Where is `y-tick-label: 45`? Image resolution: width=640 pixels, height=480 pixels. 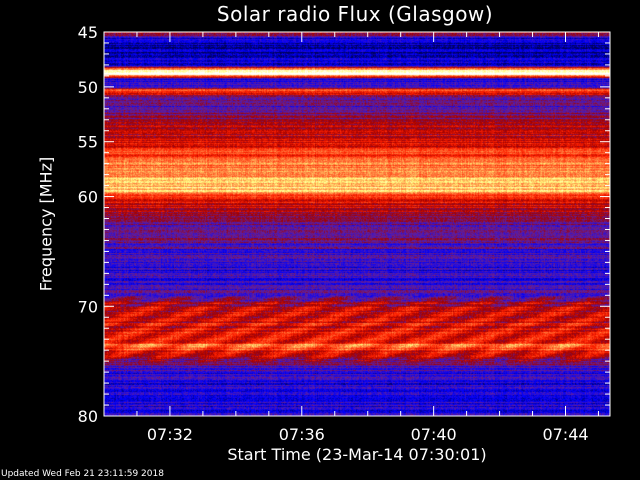 y-tick-label: 45 is located at coordinates (88, 32).